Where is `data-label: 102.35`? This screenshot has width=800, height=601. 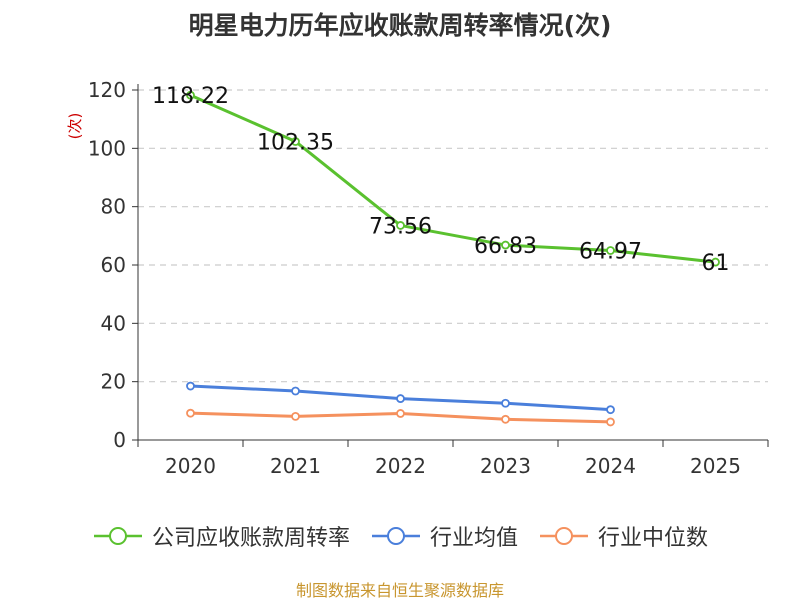 data-label: 102.35 is located at coordinates (295, 142).